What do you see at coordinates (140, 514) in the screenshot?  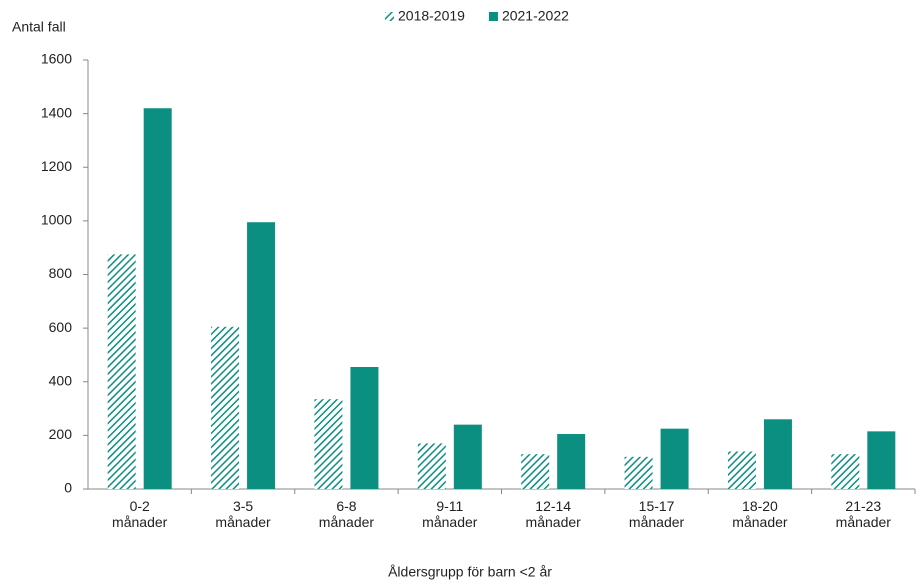 I see `x-tick-label: 0-2 månader` at bounding box center [140, 514].